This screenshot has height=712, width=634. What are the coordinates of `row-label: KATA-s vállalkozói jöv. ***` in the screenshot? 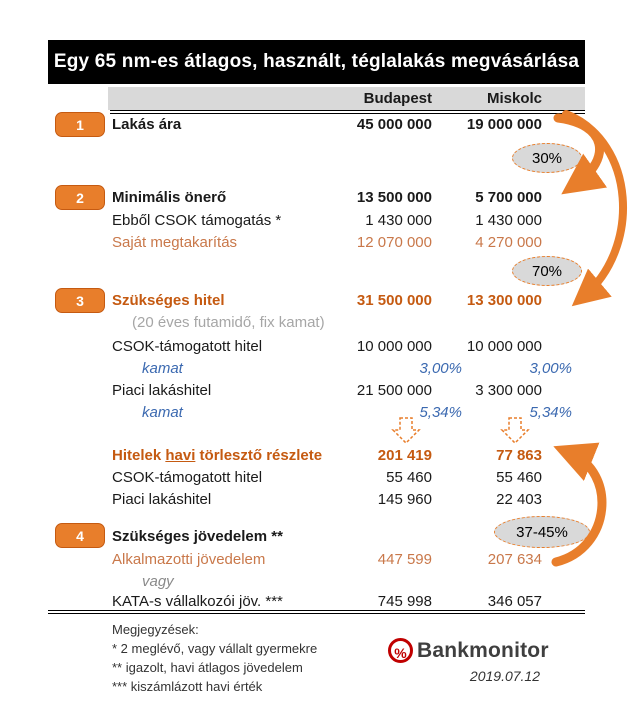 It's located at (197, 601).